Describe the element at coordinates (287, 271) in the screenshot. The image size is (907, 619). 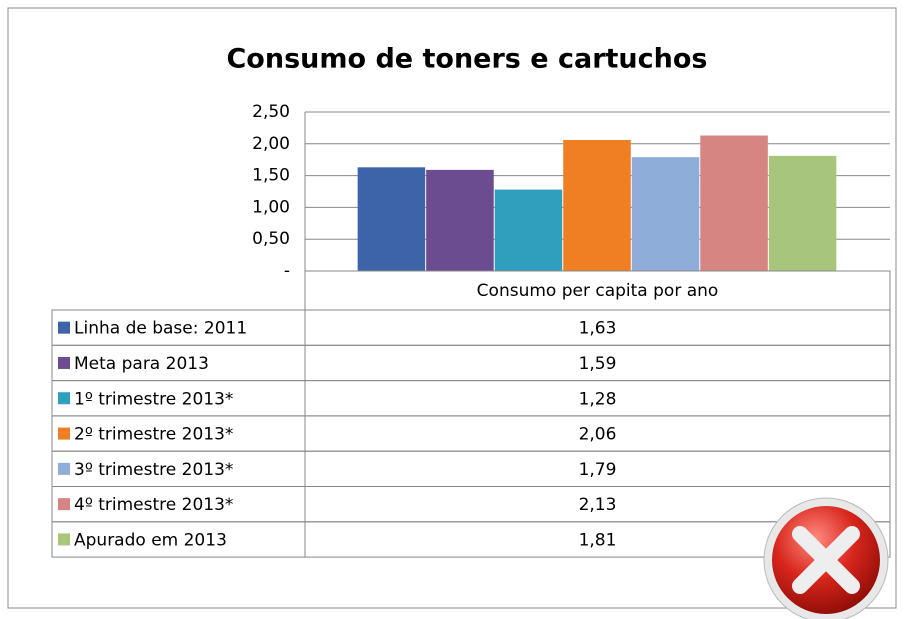
I see `y-tick-label: -` at that location.